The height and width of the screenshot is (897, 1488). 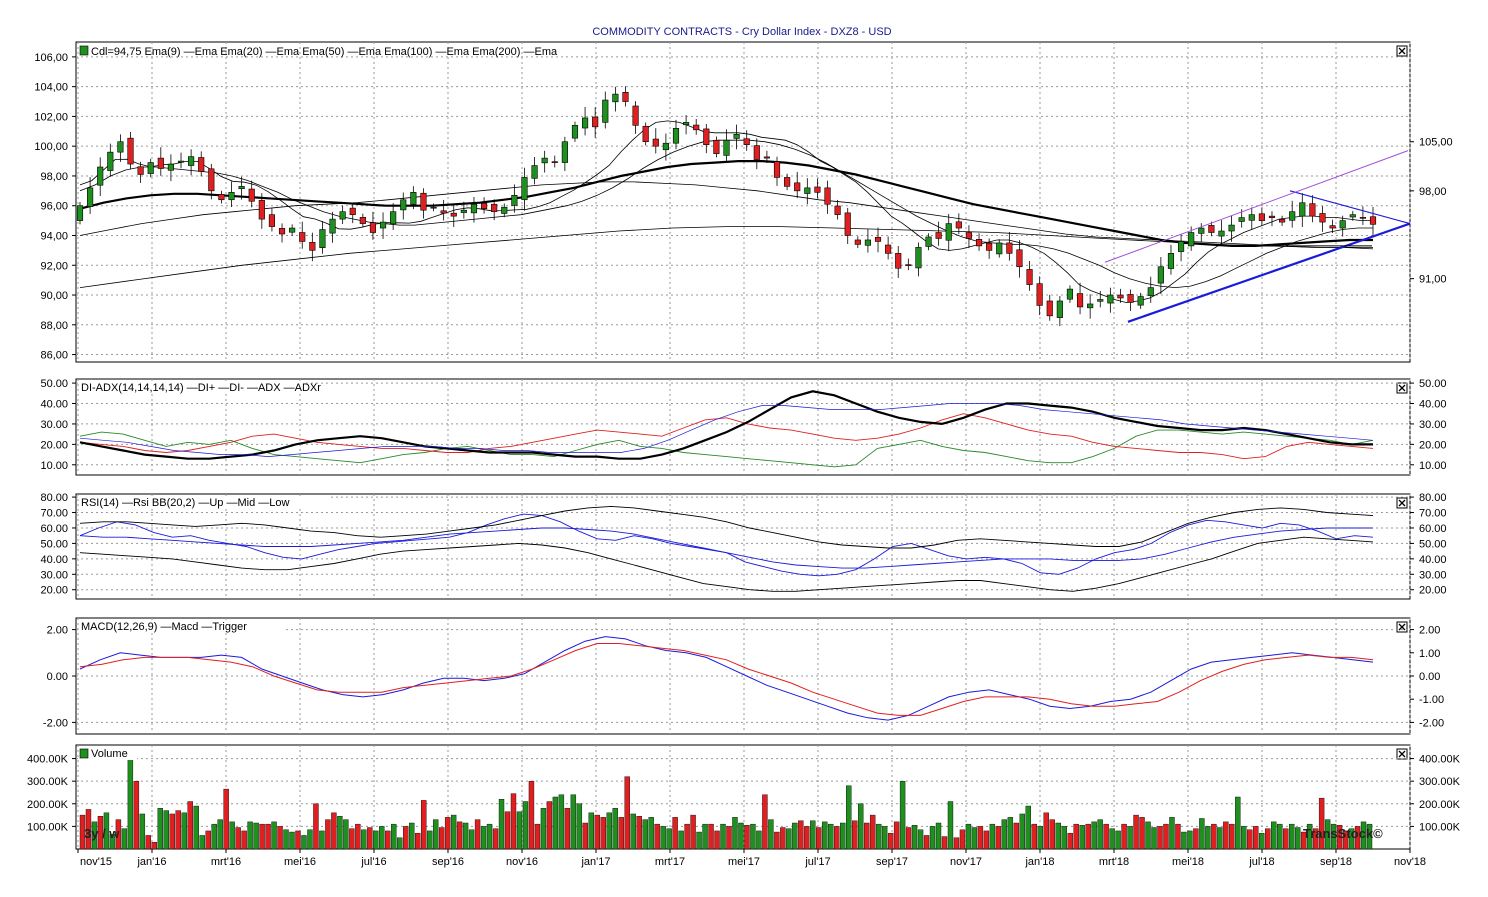 I want to click on y-tick-label-right: 10.00, so click(x=1433, y=466).